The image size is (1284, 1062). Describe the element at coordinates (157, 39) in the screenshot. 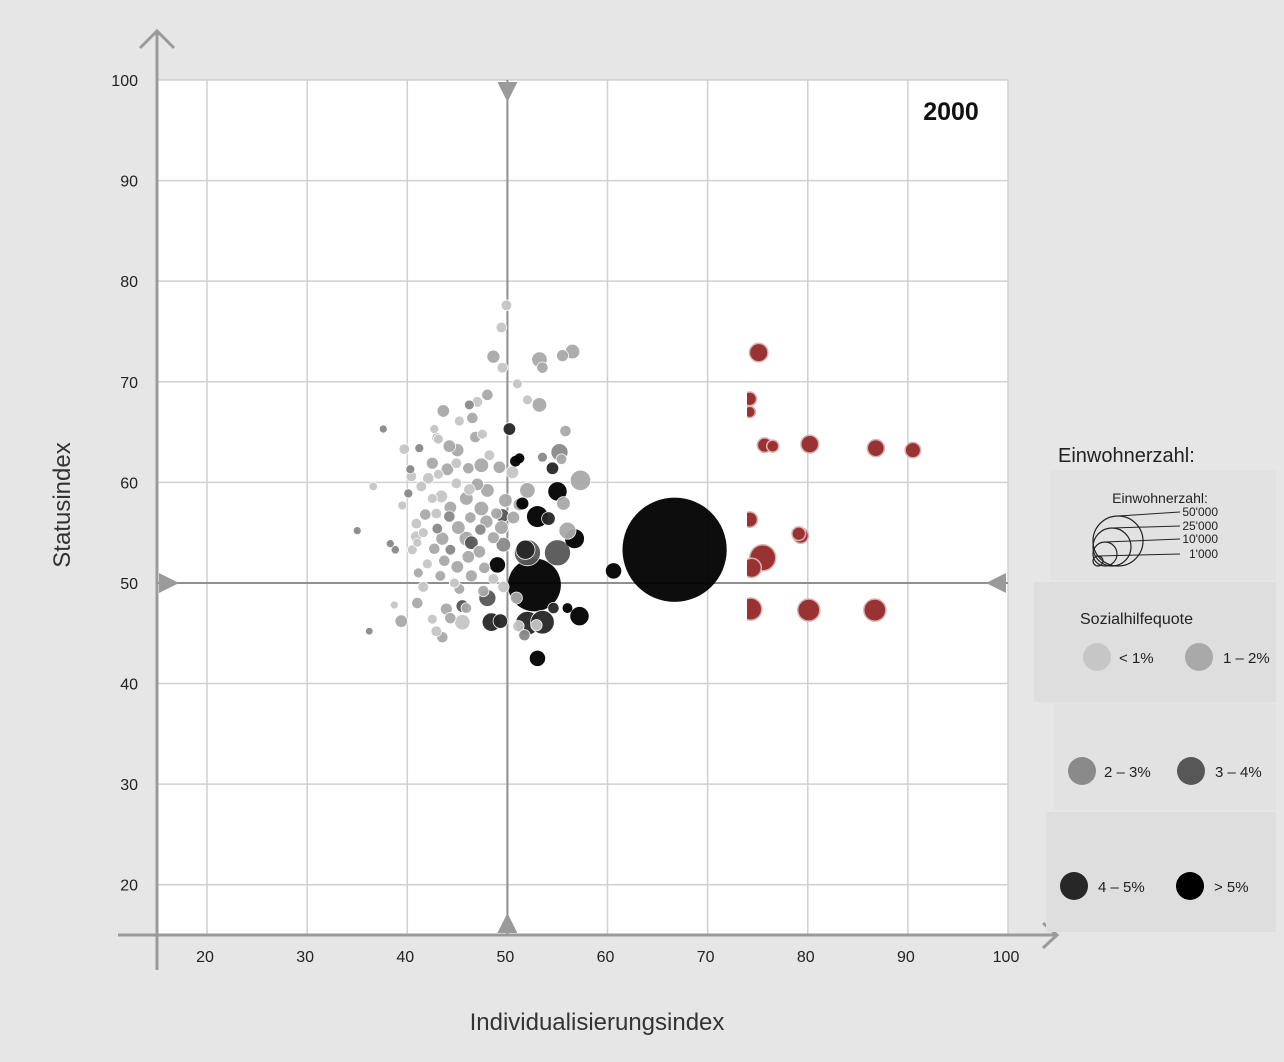

I see `y-axis-arrow-icon` at that location.